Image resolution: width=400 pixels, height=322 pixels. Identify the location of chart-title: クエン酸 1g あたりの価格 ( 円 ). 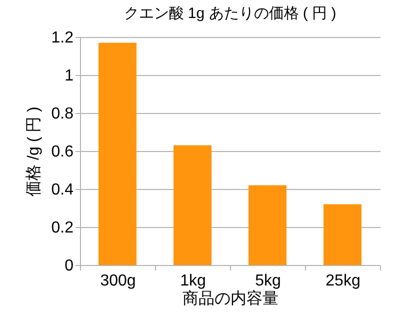
(230, 13).